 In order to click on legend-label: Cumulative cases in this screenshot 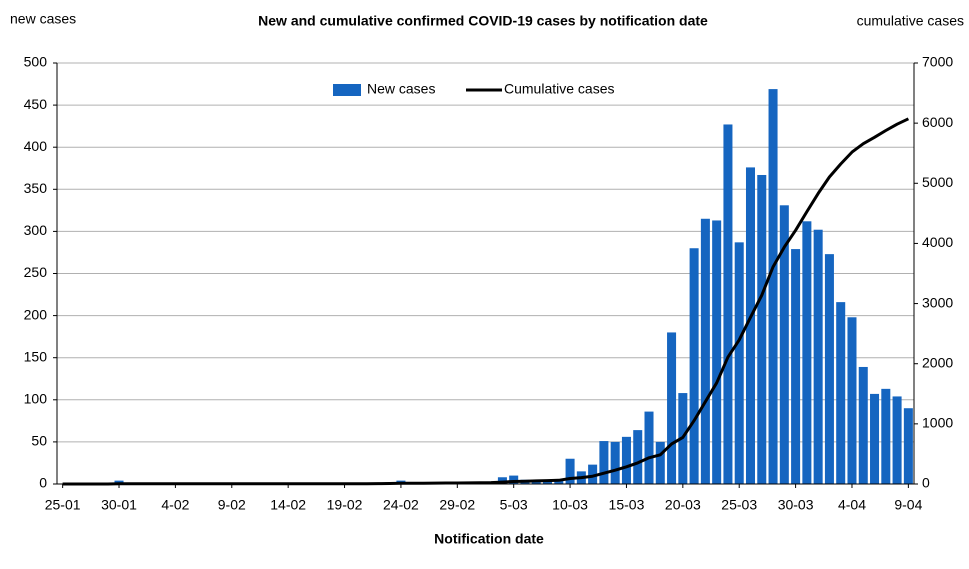, I will do `click(559, 89)`.